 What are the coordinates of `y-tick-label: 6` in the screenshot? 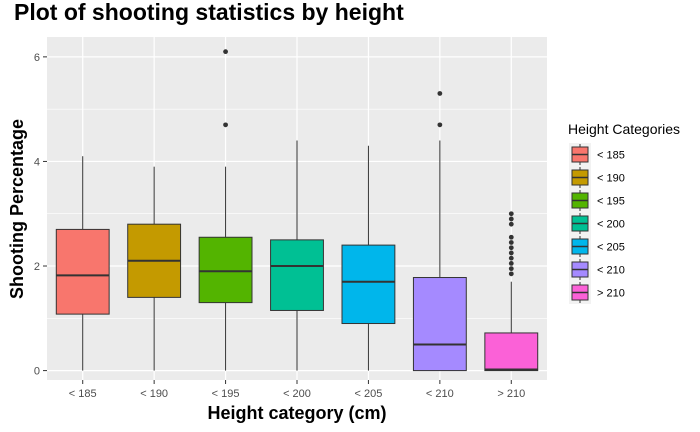 It's located at (37, 58).